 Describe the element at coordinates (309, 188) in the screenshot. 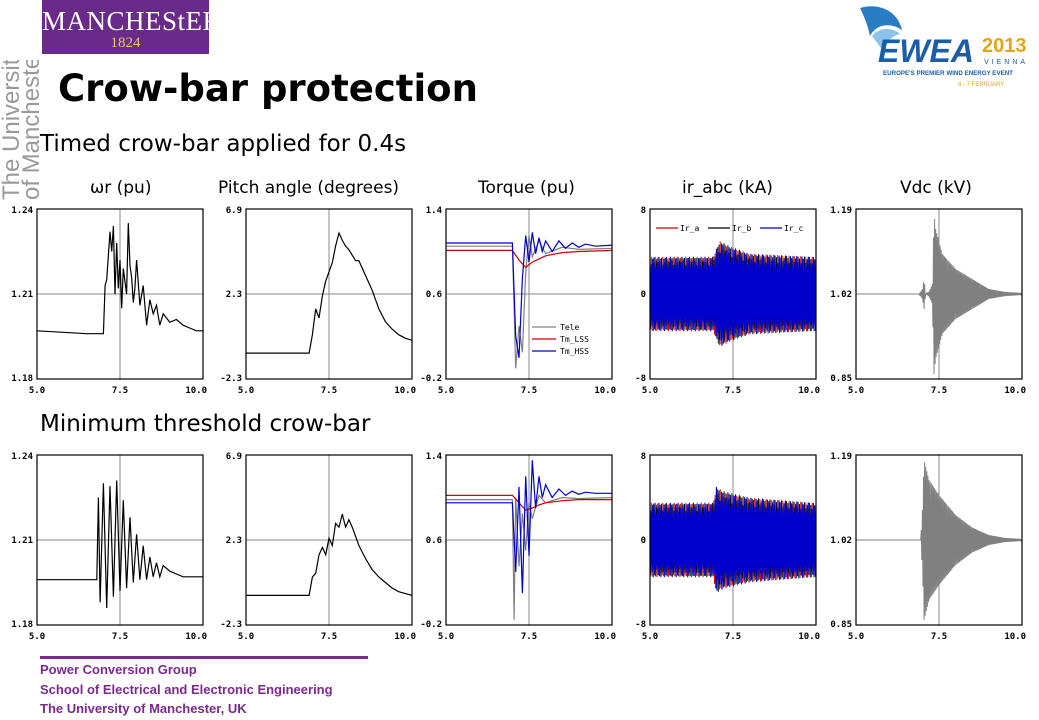

I see `label-pitch-angle: Pitch angle (degrees)` at that location.